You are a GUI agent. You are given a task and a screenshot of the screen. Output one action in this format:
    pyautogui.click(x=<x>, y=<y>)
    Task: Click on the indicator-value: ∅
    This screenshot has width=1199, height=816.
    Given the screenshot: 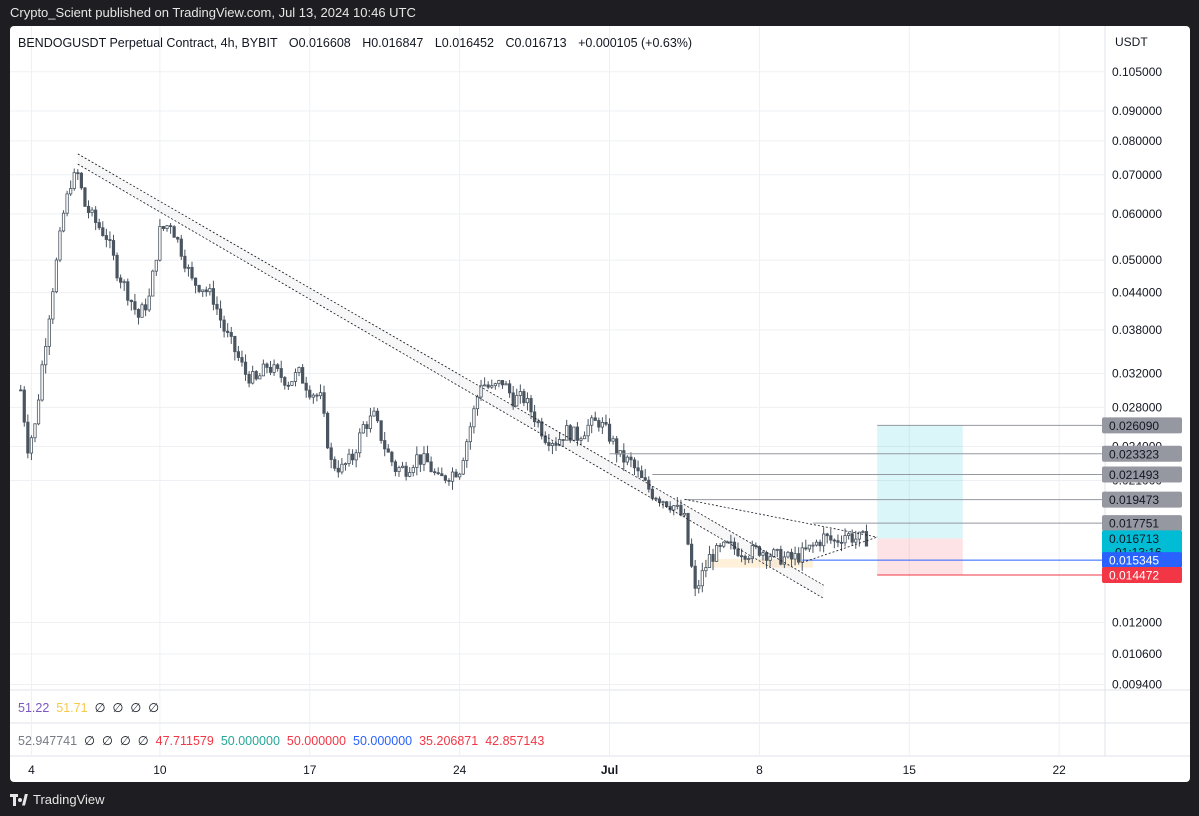 What is the action you would take?
    pyautogui.click(x=135, y=708)
    